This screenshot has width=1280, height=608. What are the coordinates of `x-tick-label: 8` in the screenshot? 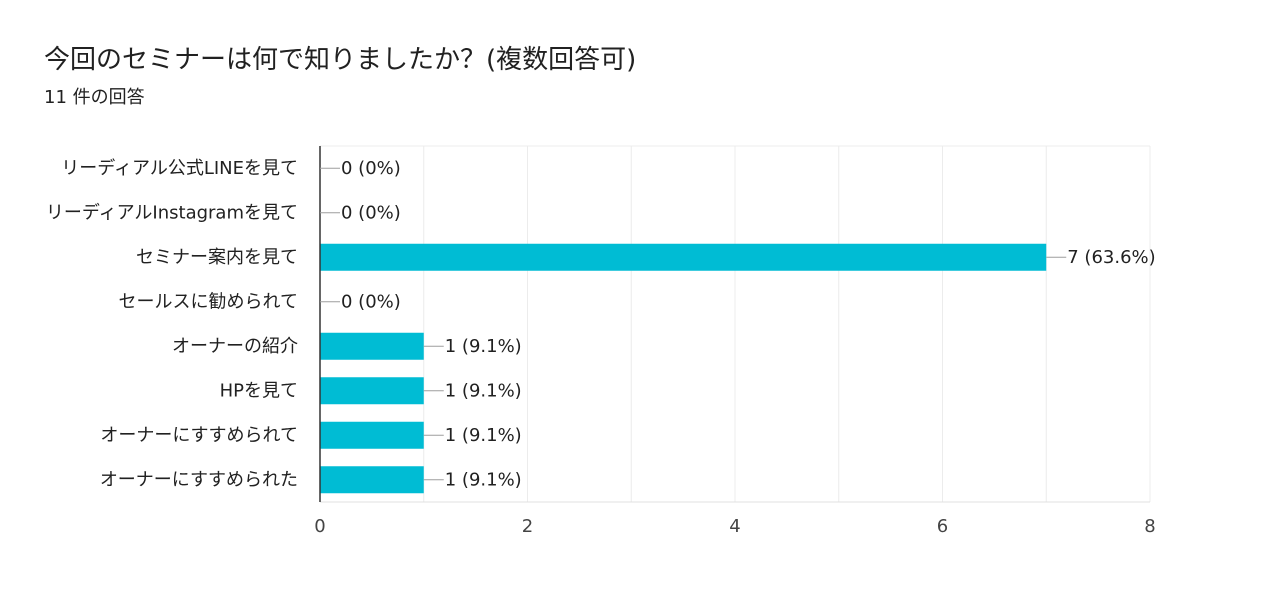 It's located at (1149, 526).